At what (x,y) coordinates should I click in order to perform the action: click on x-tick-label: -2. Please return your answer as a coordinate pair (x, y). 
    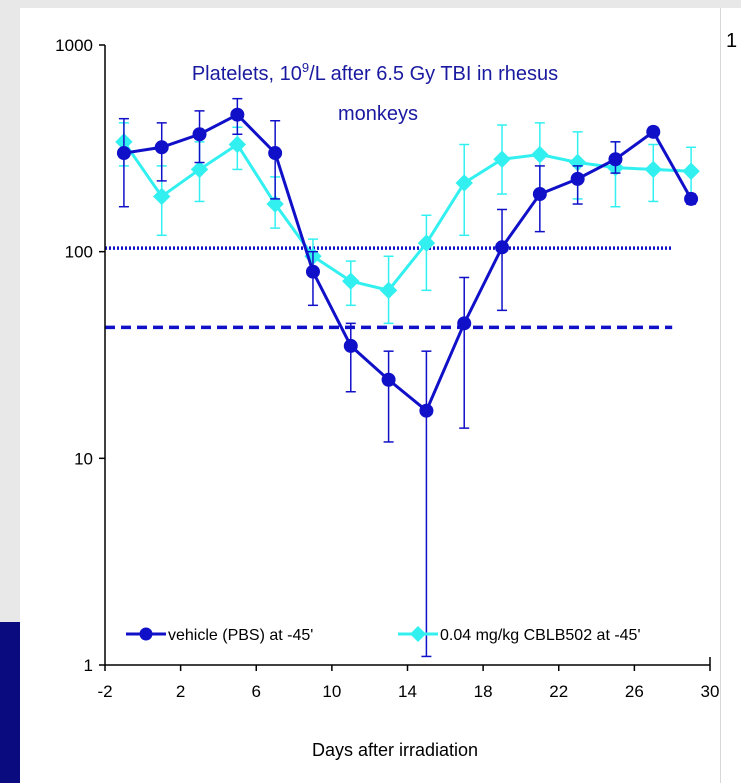
    Looking at the image, I should click on (104, 691).